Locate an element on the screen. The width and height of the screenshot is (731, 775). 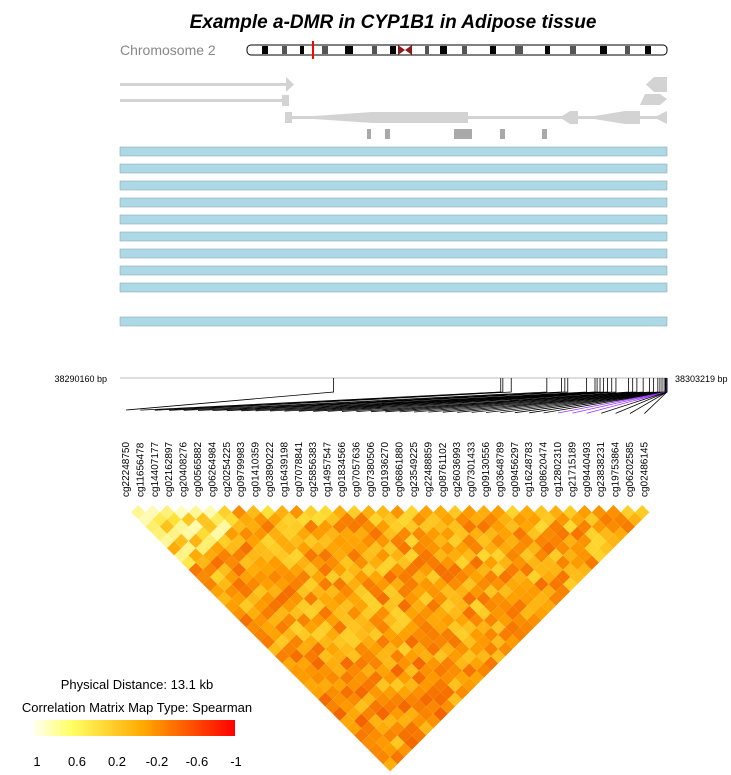
probe-label: cg01834566 is located at coordinates (342, 469).